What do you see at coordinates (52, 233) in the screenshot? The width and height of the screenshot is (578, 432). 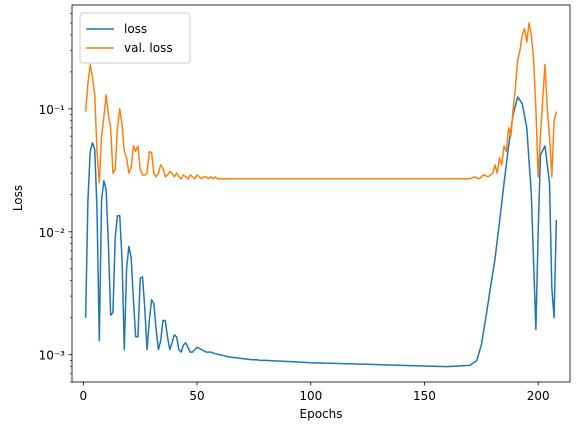 I see `y-tick-label: 10⁻²` at bounding box center [52, 233].